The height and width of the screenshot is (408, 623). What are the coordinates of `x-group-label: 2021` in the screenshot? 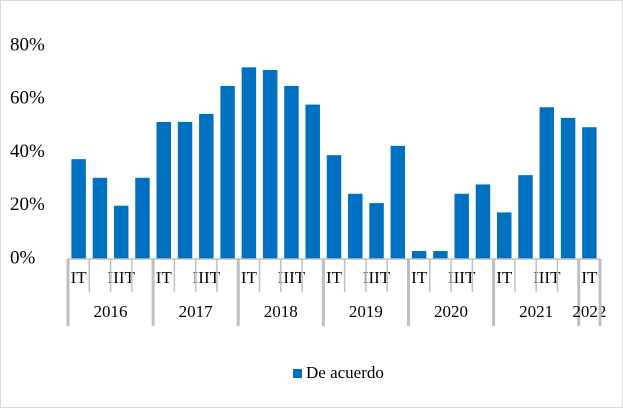 It's located at (536, 311).